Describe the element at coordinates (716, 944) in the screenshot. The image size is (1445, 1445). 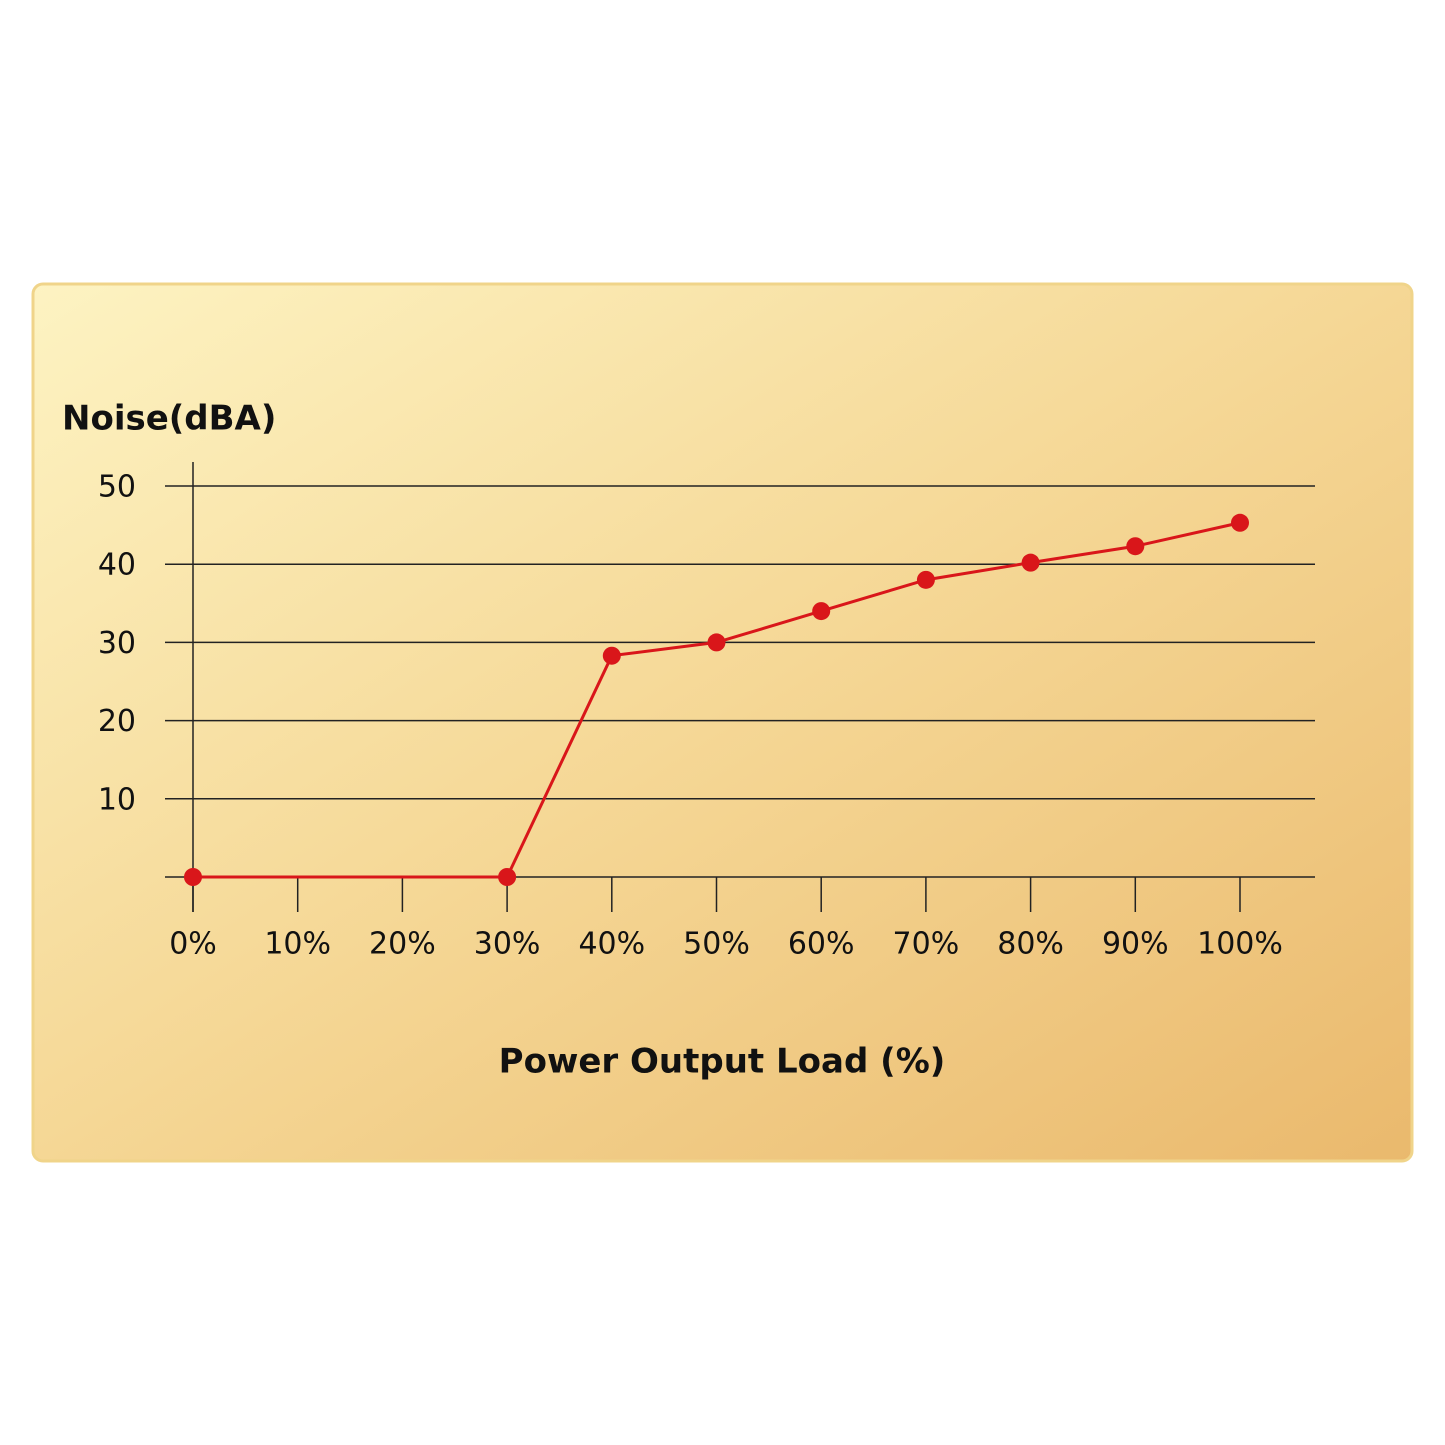
I see `x-tick-label: 50%` at that location.